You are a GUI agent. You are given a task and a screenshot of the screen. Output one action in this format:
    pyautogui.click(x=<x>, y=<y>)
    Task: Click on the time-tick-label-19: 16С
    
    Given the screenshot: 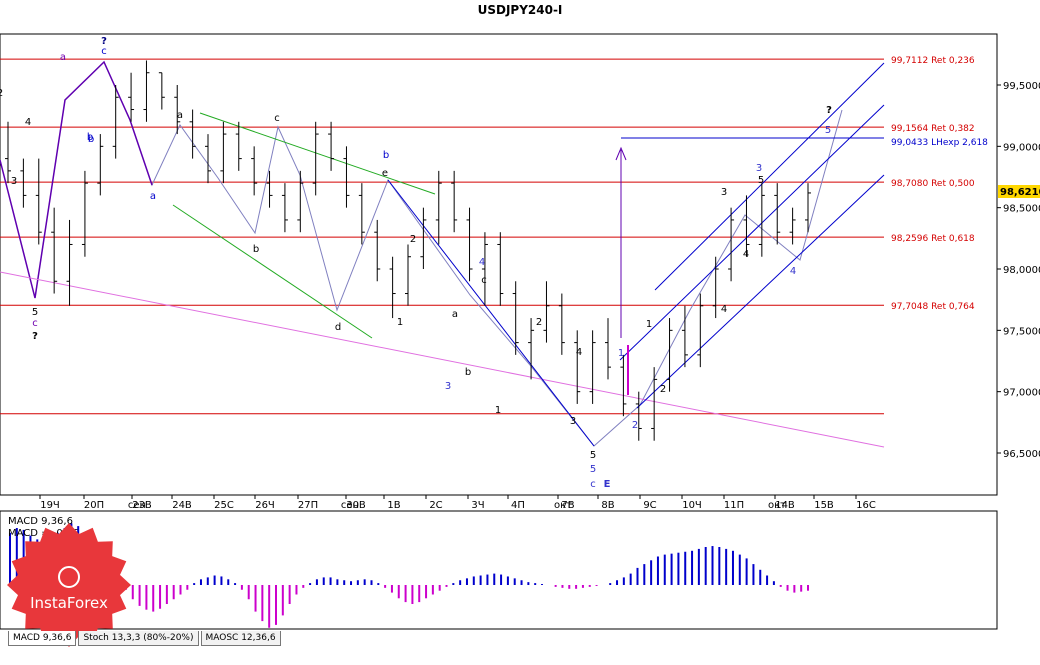 What is the action you would take?
    pyautogui.click(x=866, y=505)
    